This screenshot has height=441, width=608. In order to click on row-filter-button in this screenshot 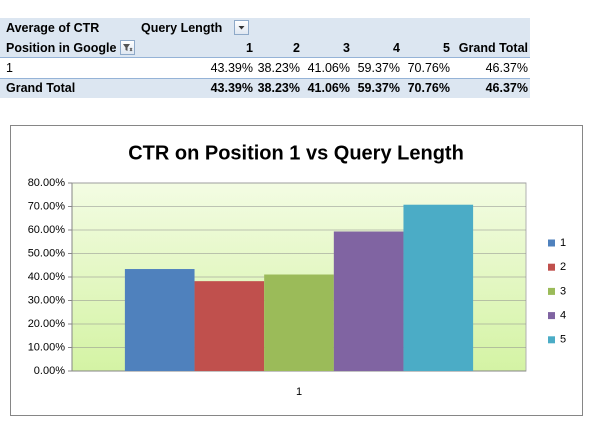, I will do `click(127, 47)`.